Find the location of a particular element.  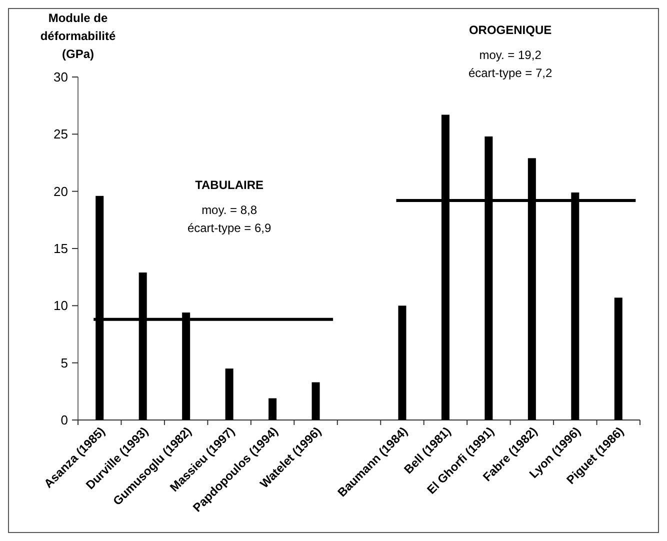

text: OROGENIQUE is located at coordinates (510, 30).